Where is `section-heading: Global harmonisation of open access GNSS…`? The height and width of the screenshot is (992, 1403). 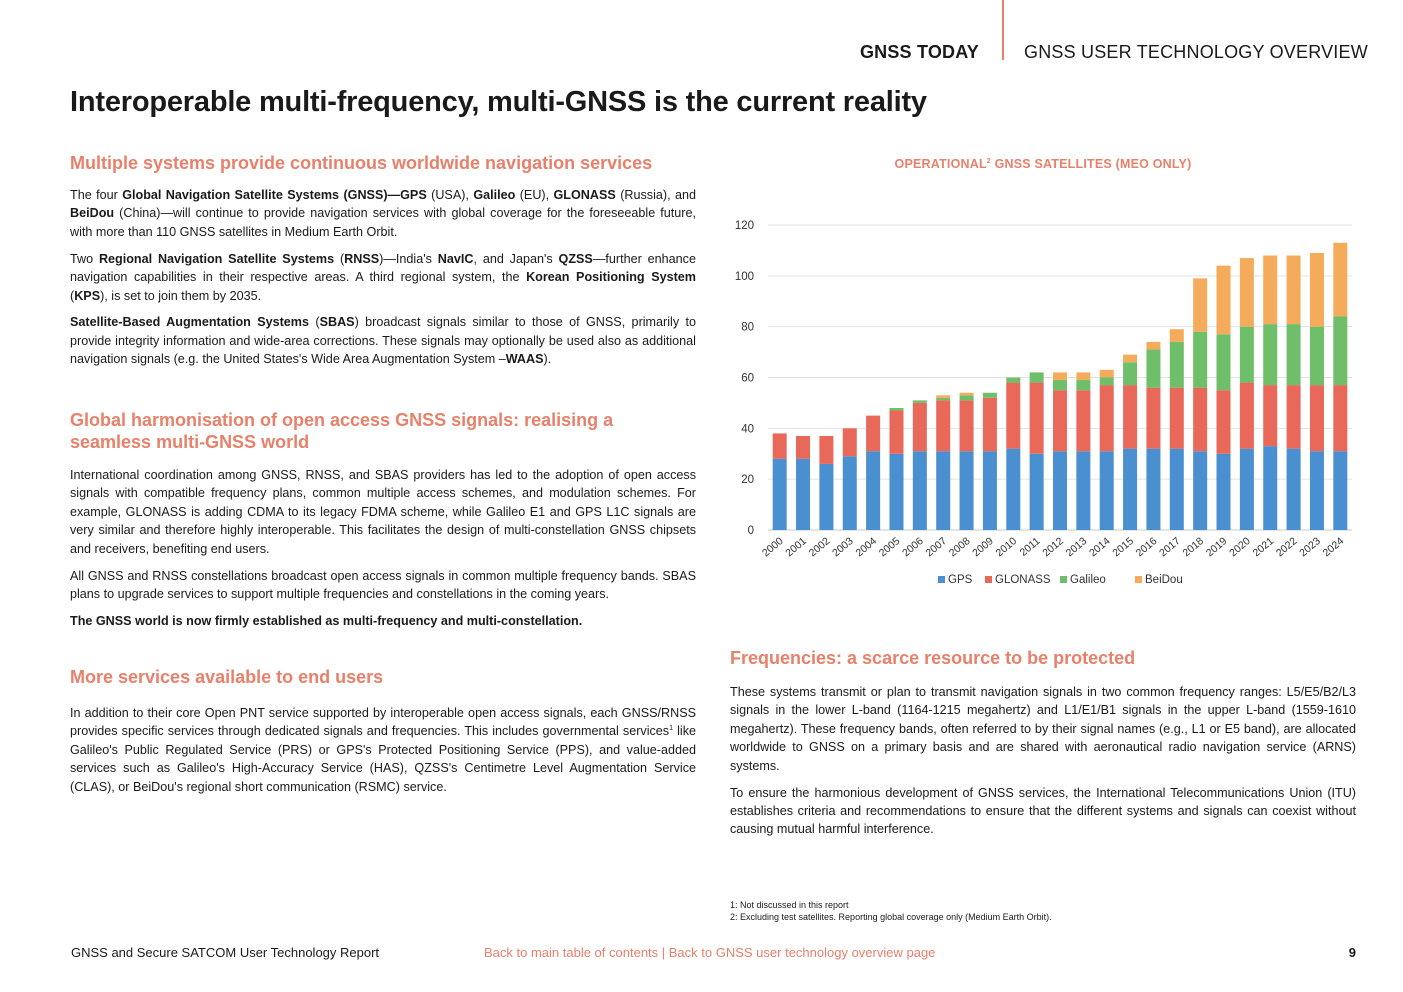
section-heading: Global harmonisation of open access GNSS… is located at coordinates (342, 431).